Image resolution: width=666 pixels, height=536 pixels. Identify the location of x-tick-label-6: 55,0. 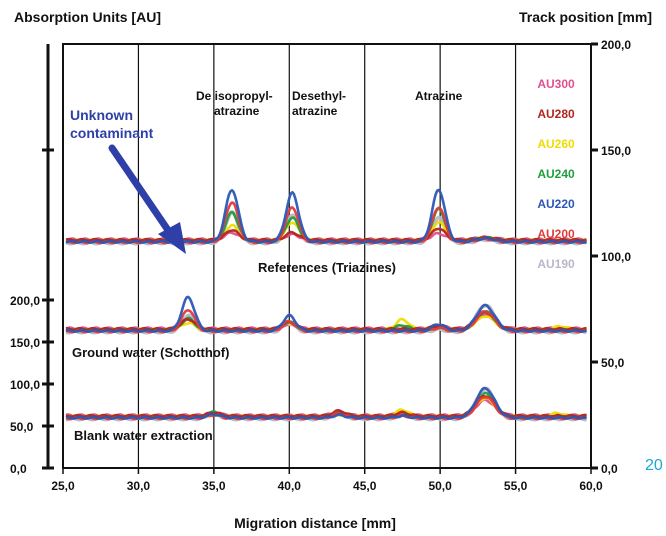
(516, 486).